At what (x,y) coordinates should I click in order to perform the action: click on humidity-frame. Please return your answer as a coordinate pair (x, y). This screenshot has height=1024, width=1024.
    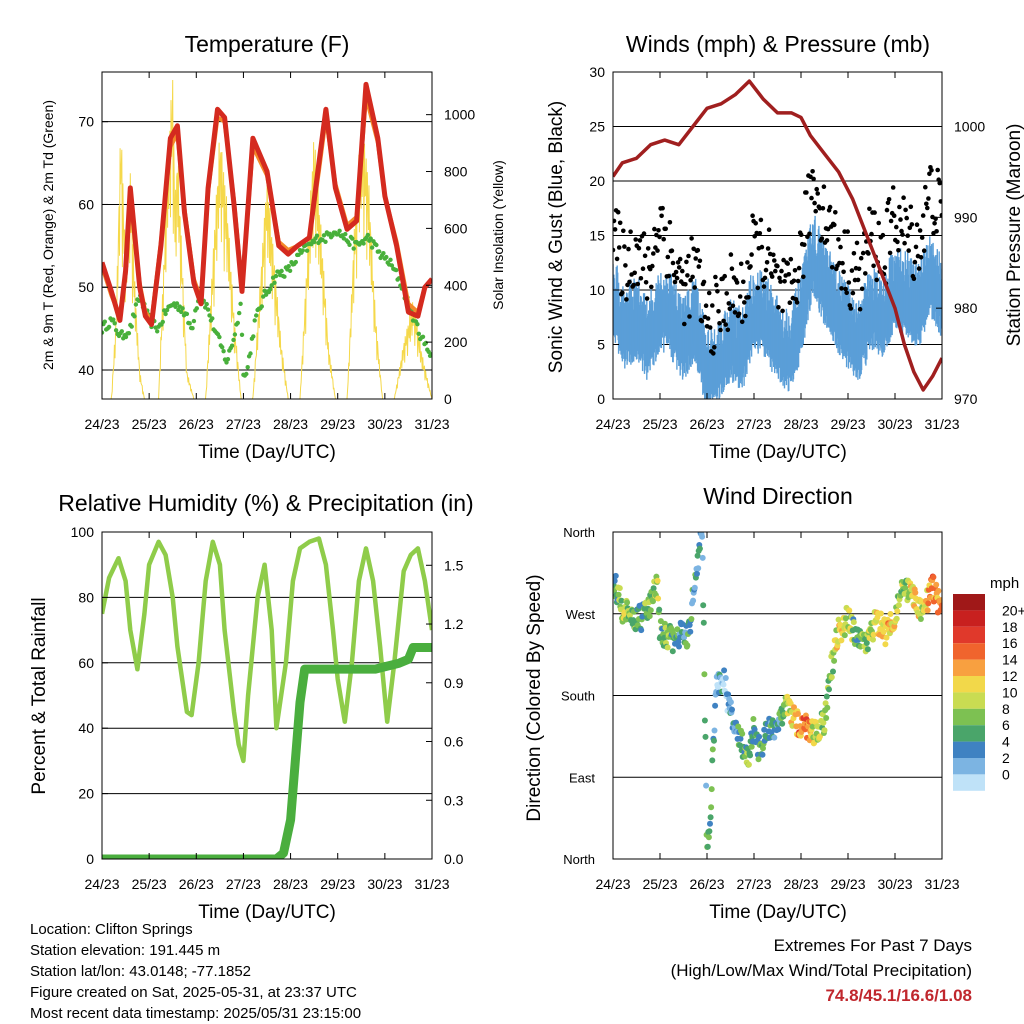
    Looking at the image, I should click on (267, 695).